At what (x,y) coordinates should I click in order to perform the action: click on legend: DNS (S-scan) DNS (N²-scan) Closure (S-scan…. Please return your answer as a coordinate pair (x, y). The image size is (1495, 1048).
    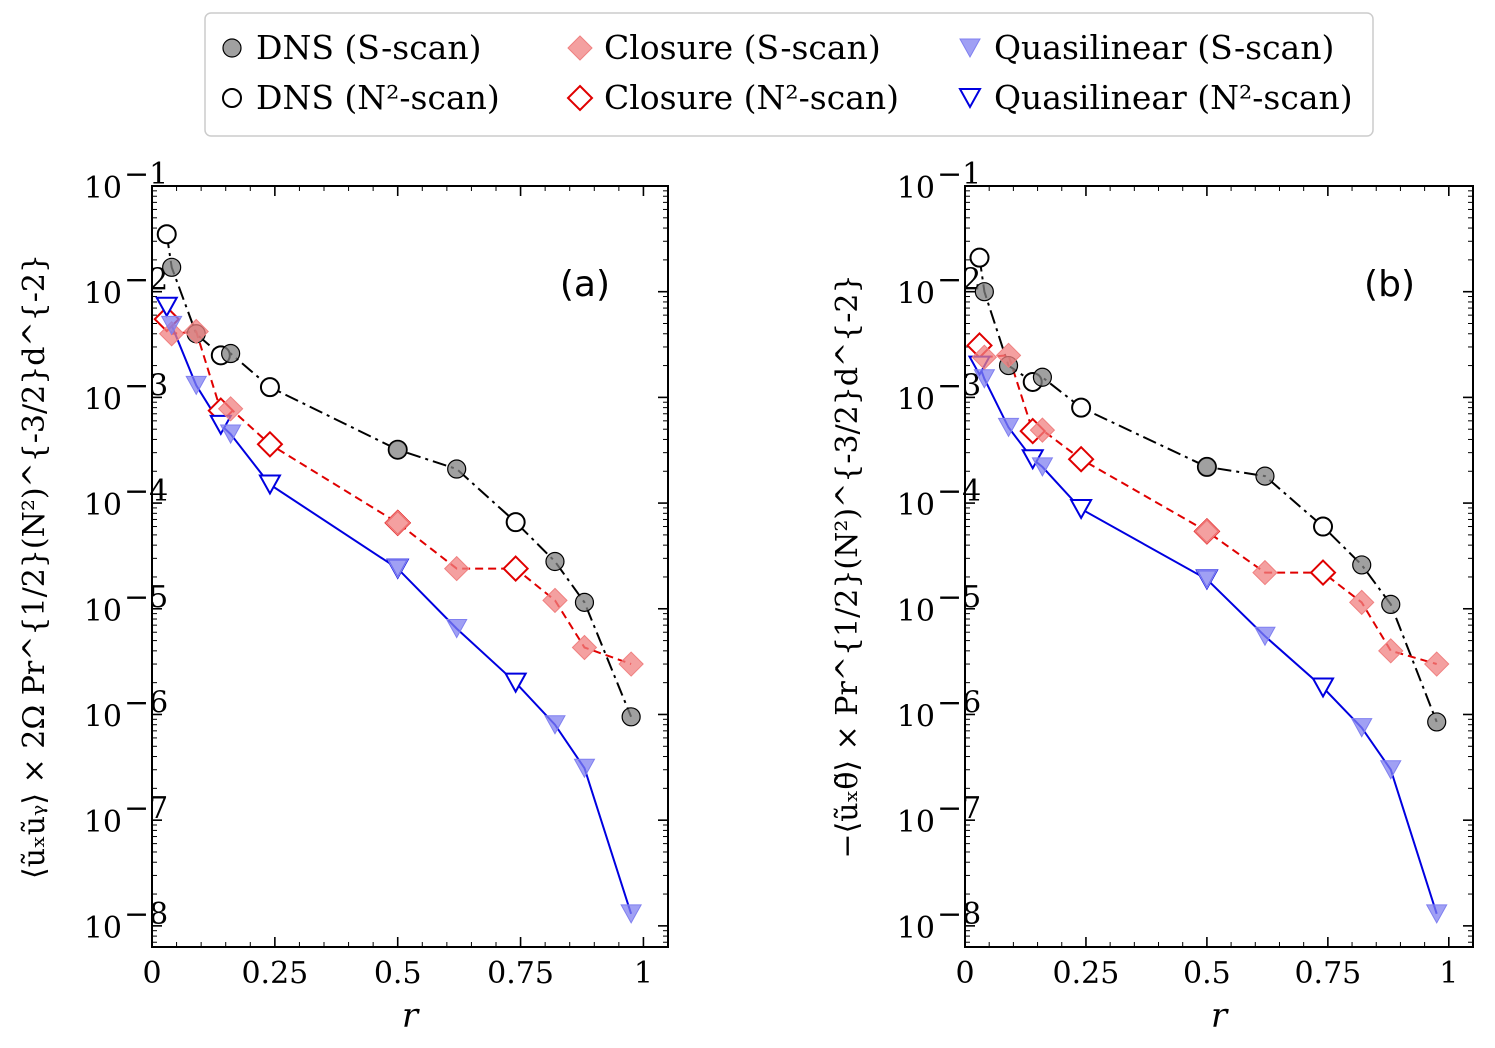
    Looking at the image, I should click on (789, 74).